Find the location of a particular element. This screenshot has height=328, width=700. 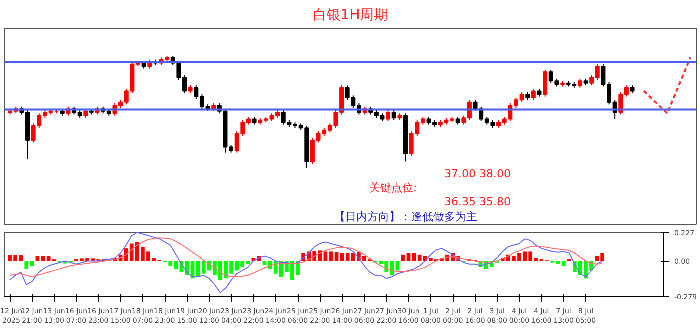

chart-title: 白银1H周期 is located at coordinates (350, 16).